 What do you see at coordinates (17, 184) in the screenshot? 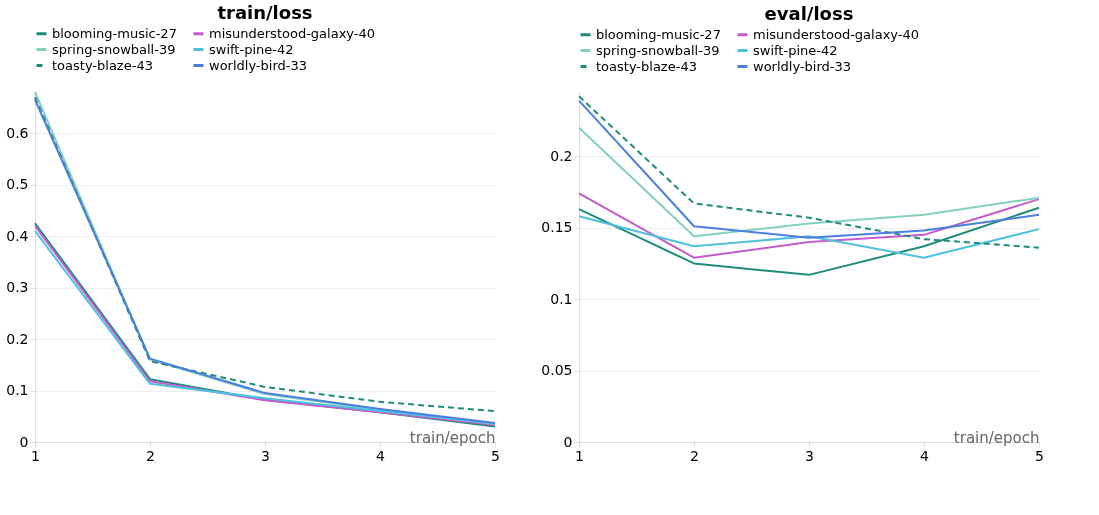
I see `y-tick-label: 0.5` at bounding box center [17, 184].